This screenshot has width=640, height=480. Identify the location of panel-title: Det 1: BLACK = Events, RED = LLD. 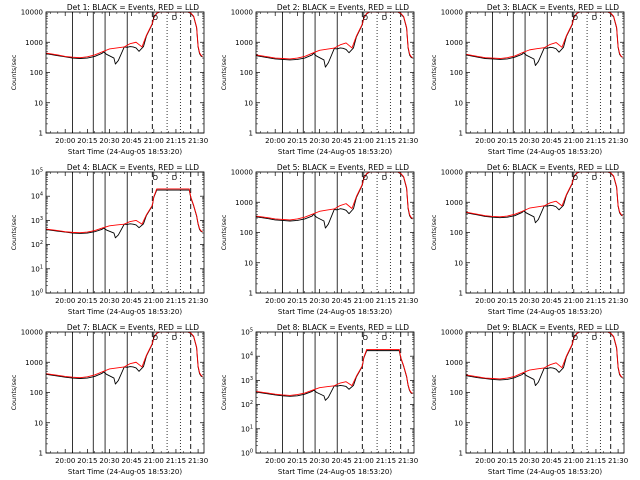
(133, 7).